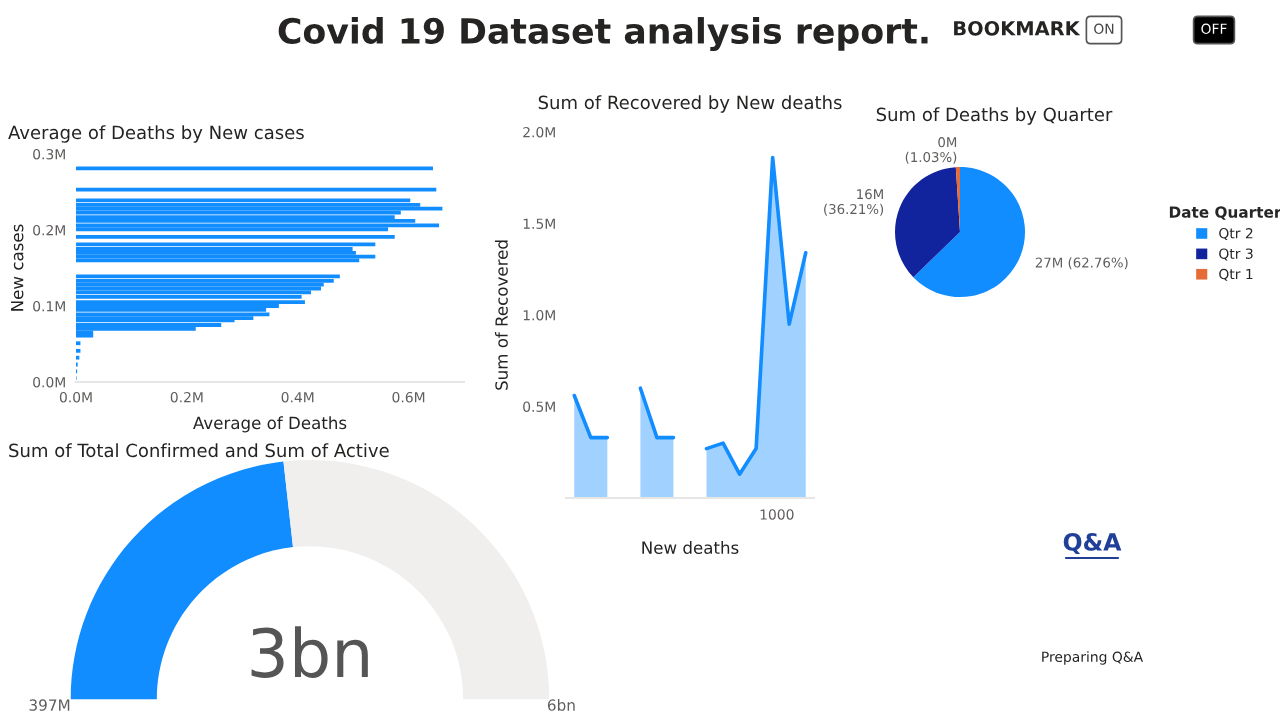 Image resolution: width=1280 pixels, height=720 pixels. Describe the element at coordinates (603, 34) in the screenshot. I see `text: Covid 19 Dataset analysis report.` at that location.